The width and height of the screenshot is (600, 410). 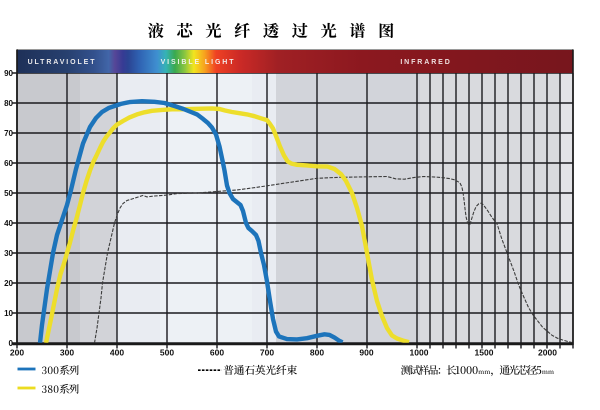 What do you see at coordinates (8, 283) in the screenshot?
I see `svg-text: 20` at bounding box center [8, 283].